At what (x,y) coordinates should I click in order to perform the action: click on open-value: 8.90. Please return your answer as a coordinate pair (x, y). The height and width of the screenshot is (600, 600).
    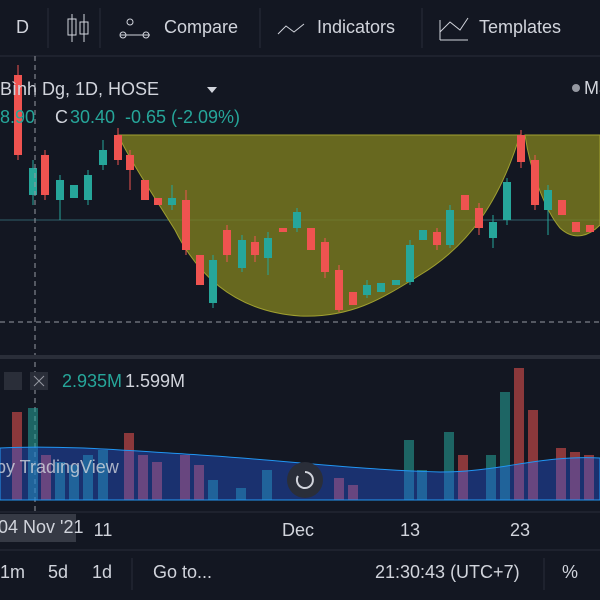
    Looking at the image, I should click on (17, 117).